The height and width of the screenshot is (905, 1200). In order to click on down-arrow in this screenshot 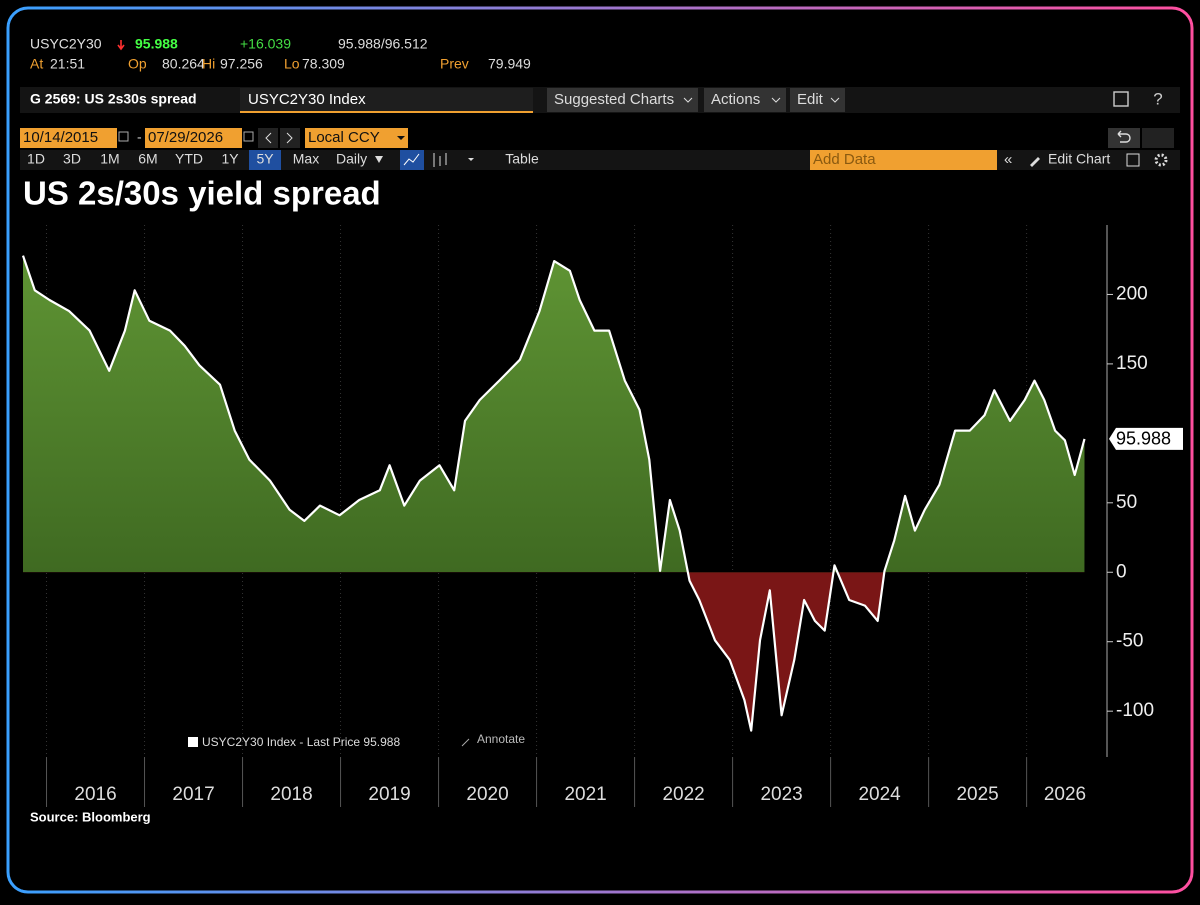, I will do `click(121, 45)`.